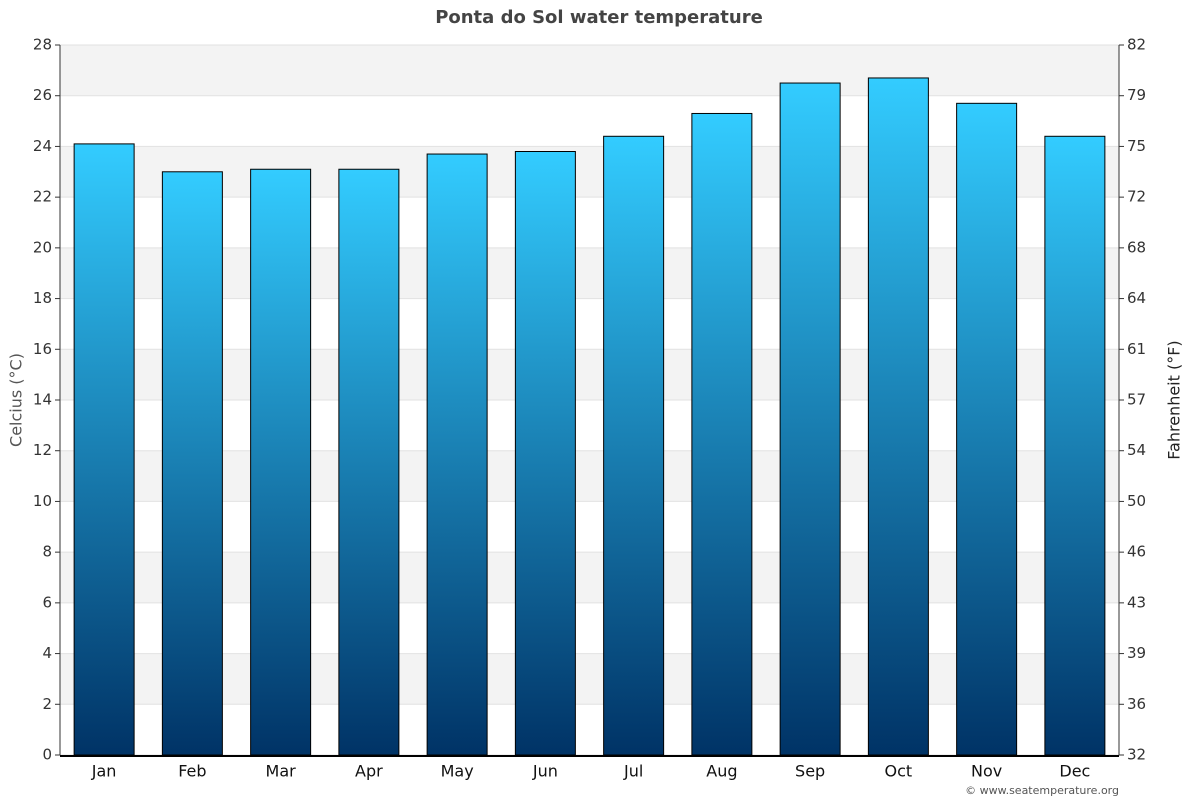 This screenshot has width=1200, height=804. I want to click on y2-tick-label: 50, so click(1136, 501).